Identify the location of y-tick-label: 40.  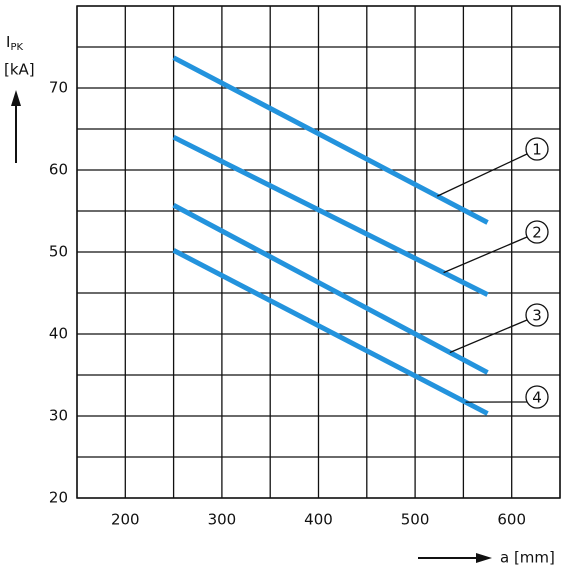
(58, 334).